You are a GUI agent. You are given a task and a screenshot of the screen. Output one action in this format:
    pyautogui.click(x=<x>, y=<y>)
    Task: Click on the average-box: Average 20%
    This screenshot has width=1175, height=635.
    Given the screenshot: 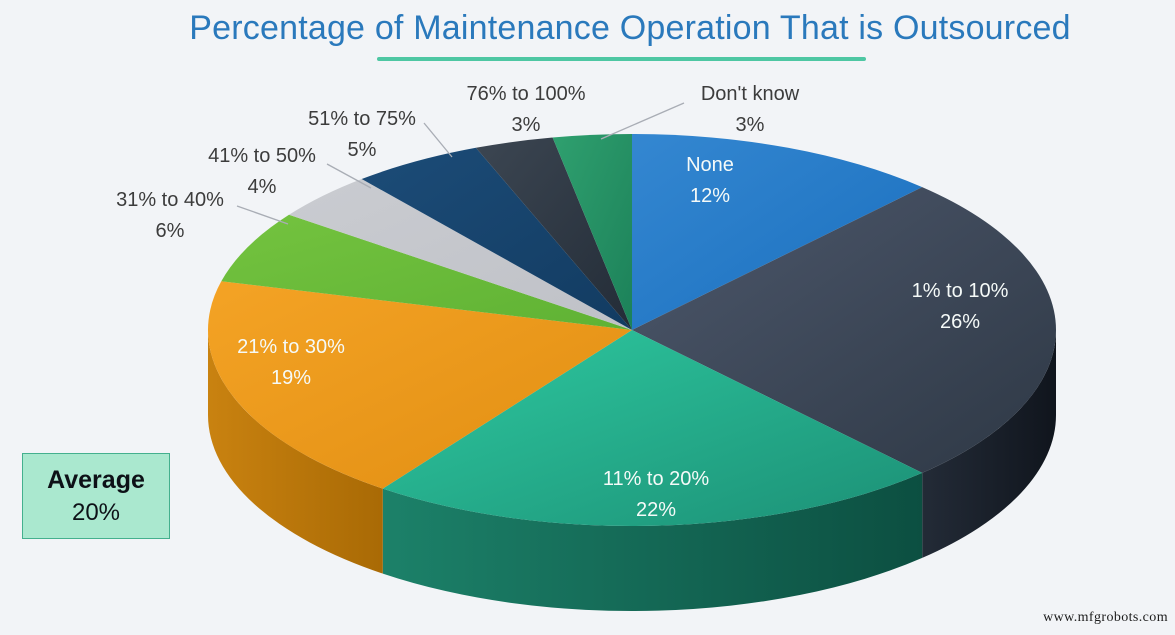 What is the action you would take?
    pyautogui.click(x=96, y=496)
    